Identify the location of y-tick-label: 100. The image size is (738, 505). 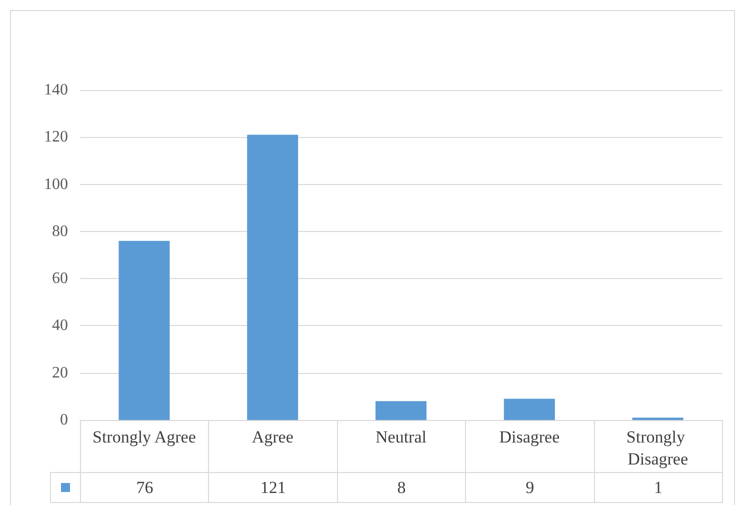
(56, 184).